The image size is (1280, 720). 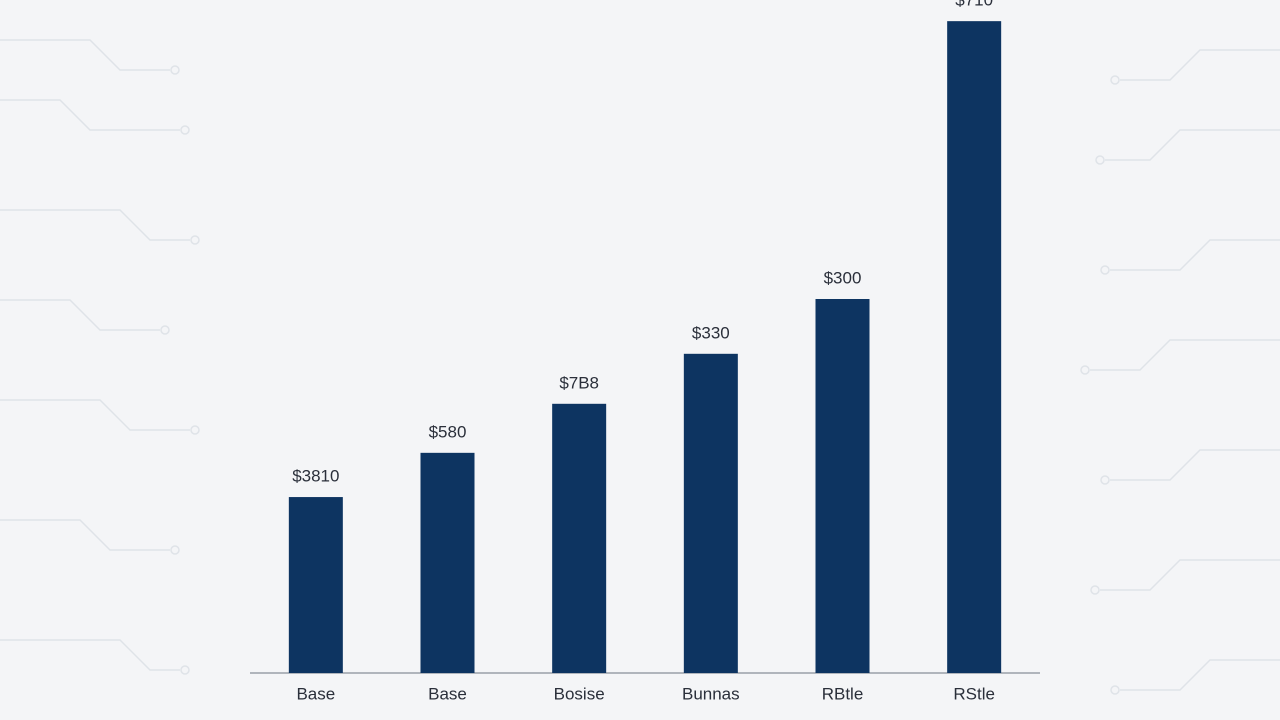 What do you see at coordinates (315, 476) in the screenshot?
I see `bar-annotation: $3810` at bounding box center [315, 476].